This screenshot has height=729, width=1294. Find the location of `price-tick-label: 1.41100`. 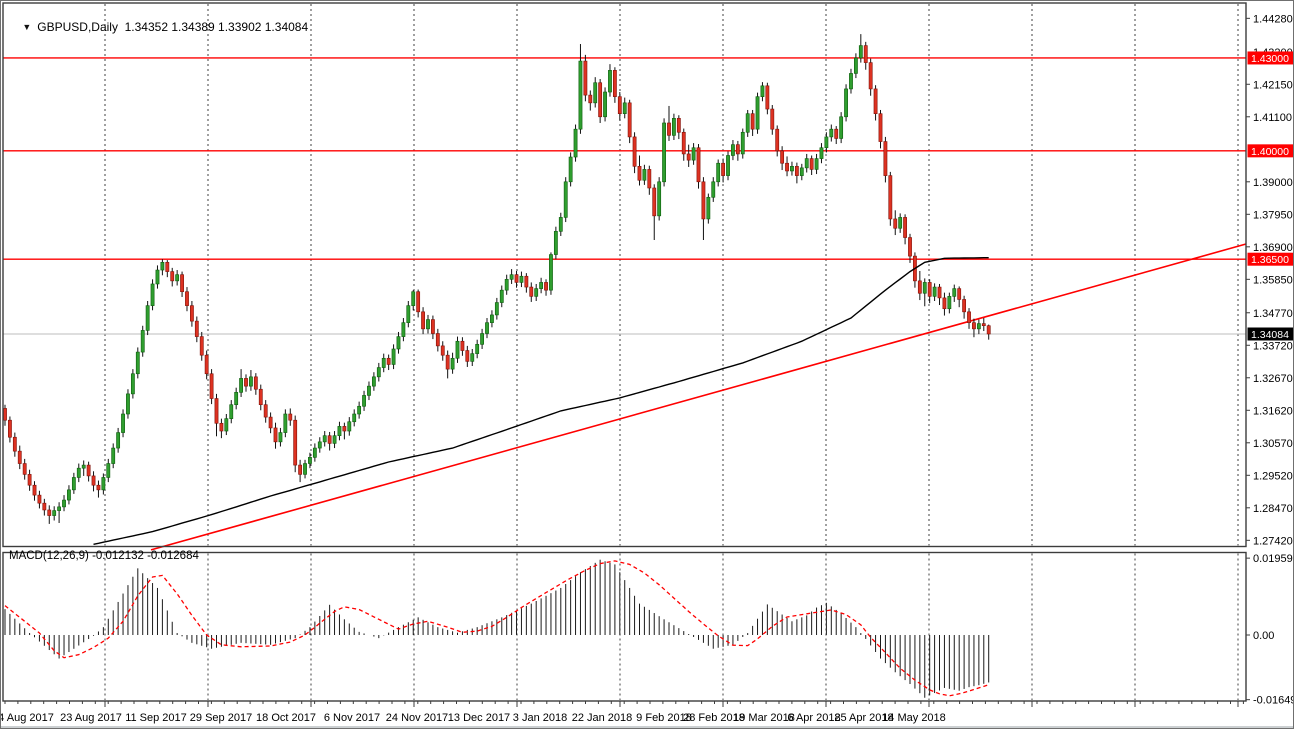

price-tick-label: 1.41100 is located at coordinates (1272, 118).